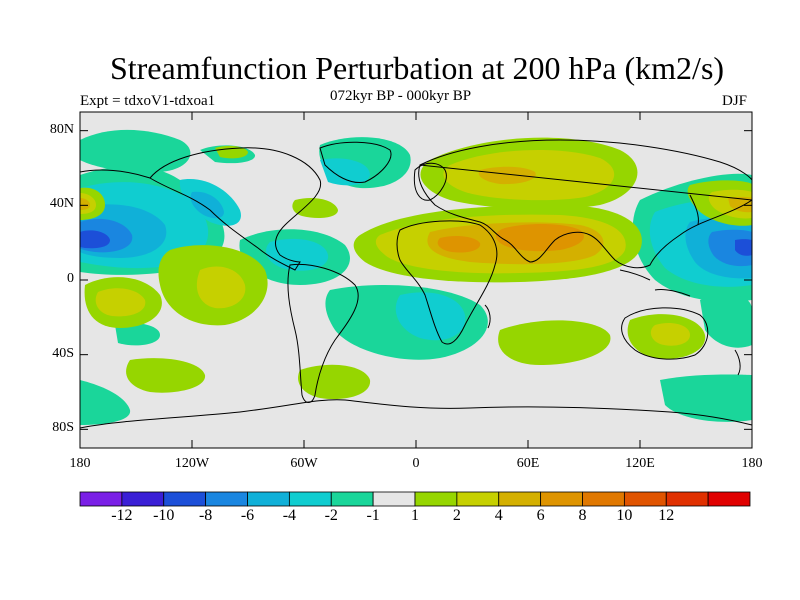 The image size is (800, 600). What do you see at coordinates (122, 515) in the screenshot?
I see `colorbar-label: -12` at bounding box center [122, 515].